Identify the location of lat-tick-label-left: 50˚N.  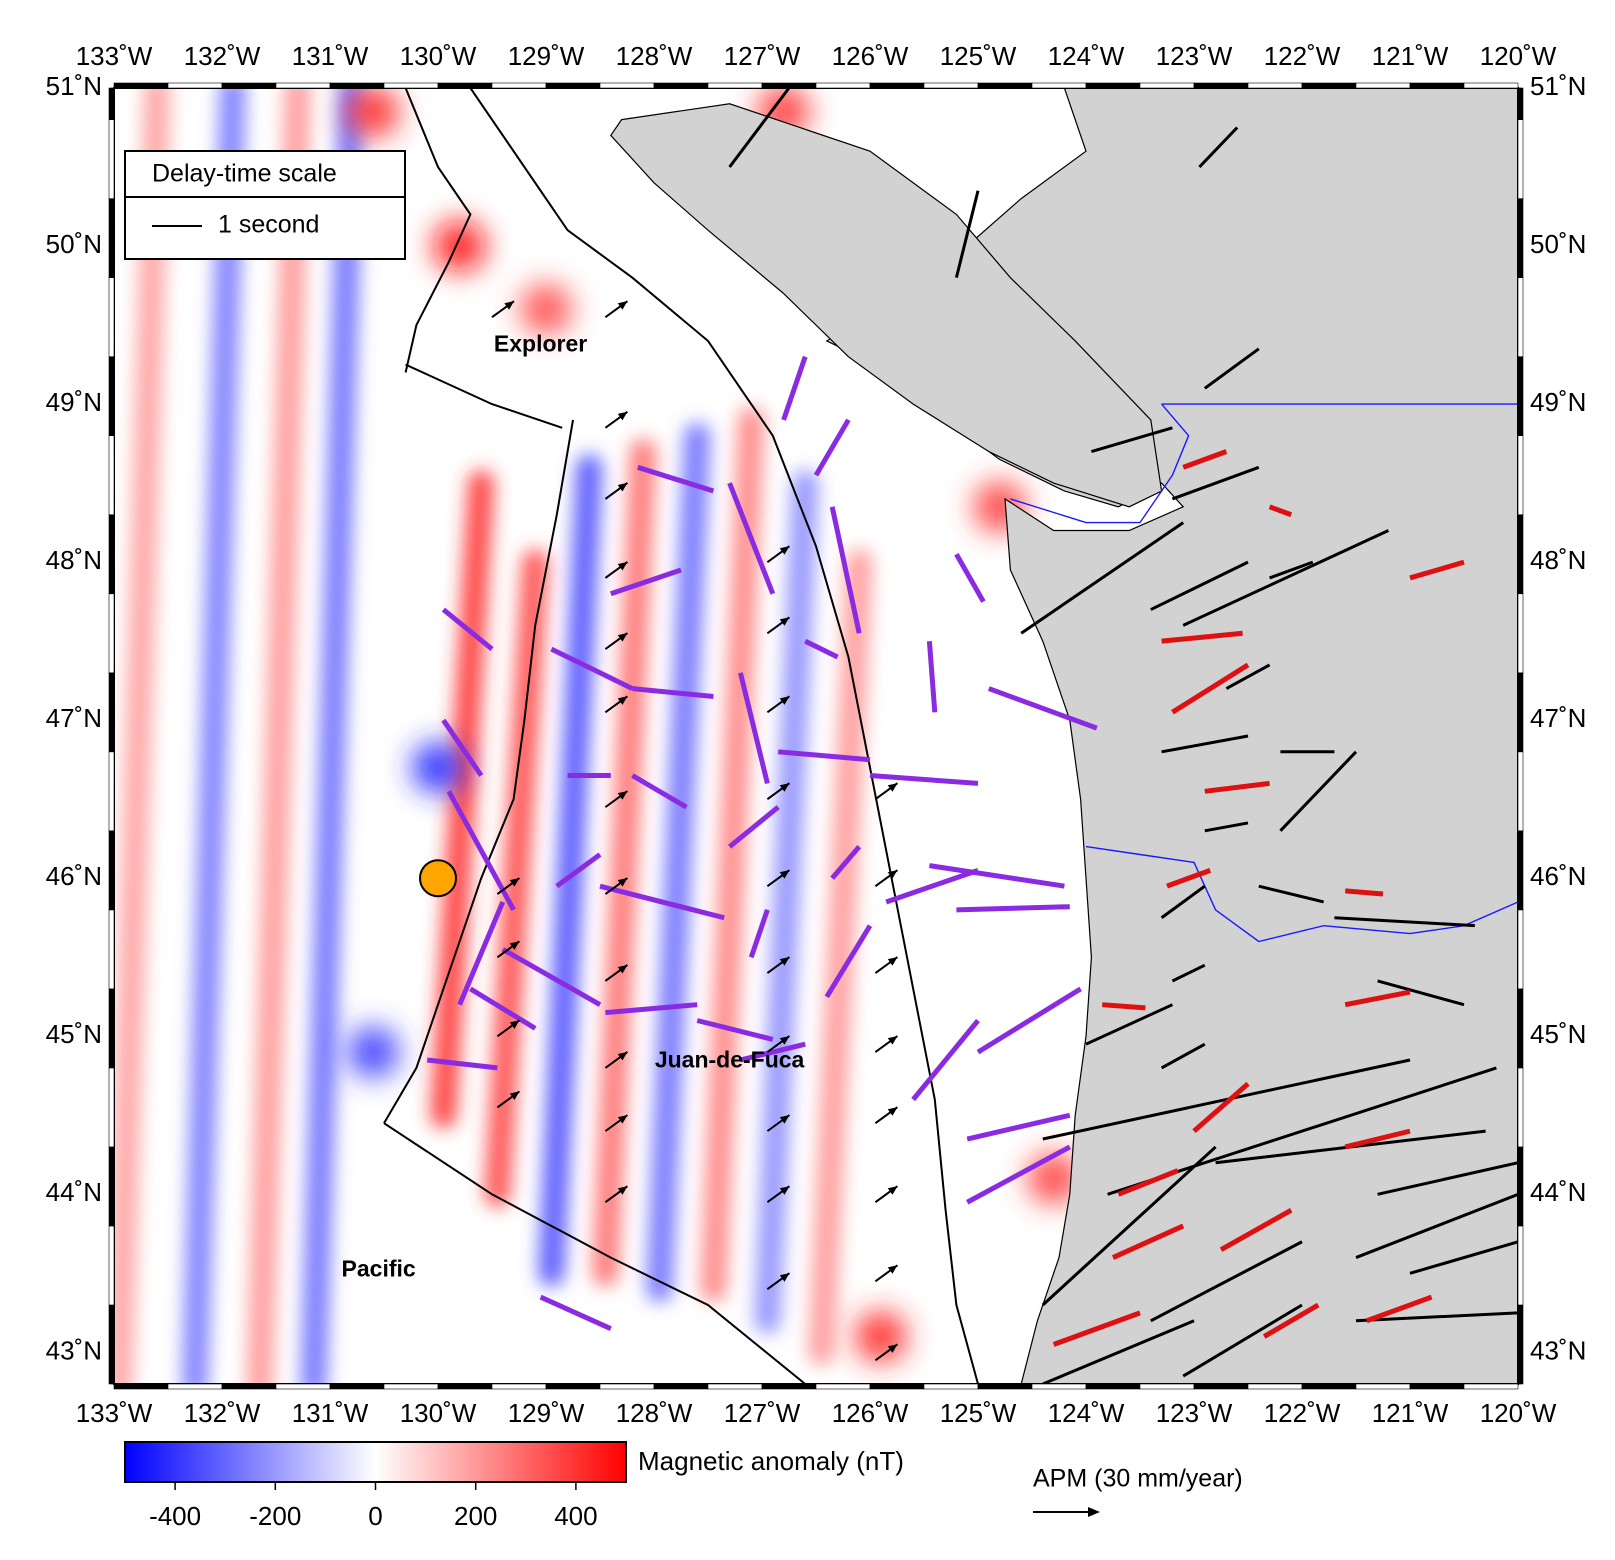
(74, 244).